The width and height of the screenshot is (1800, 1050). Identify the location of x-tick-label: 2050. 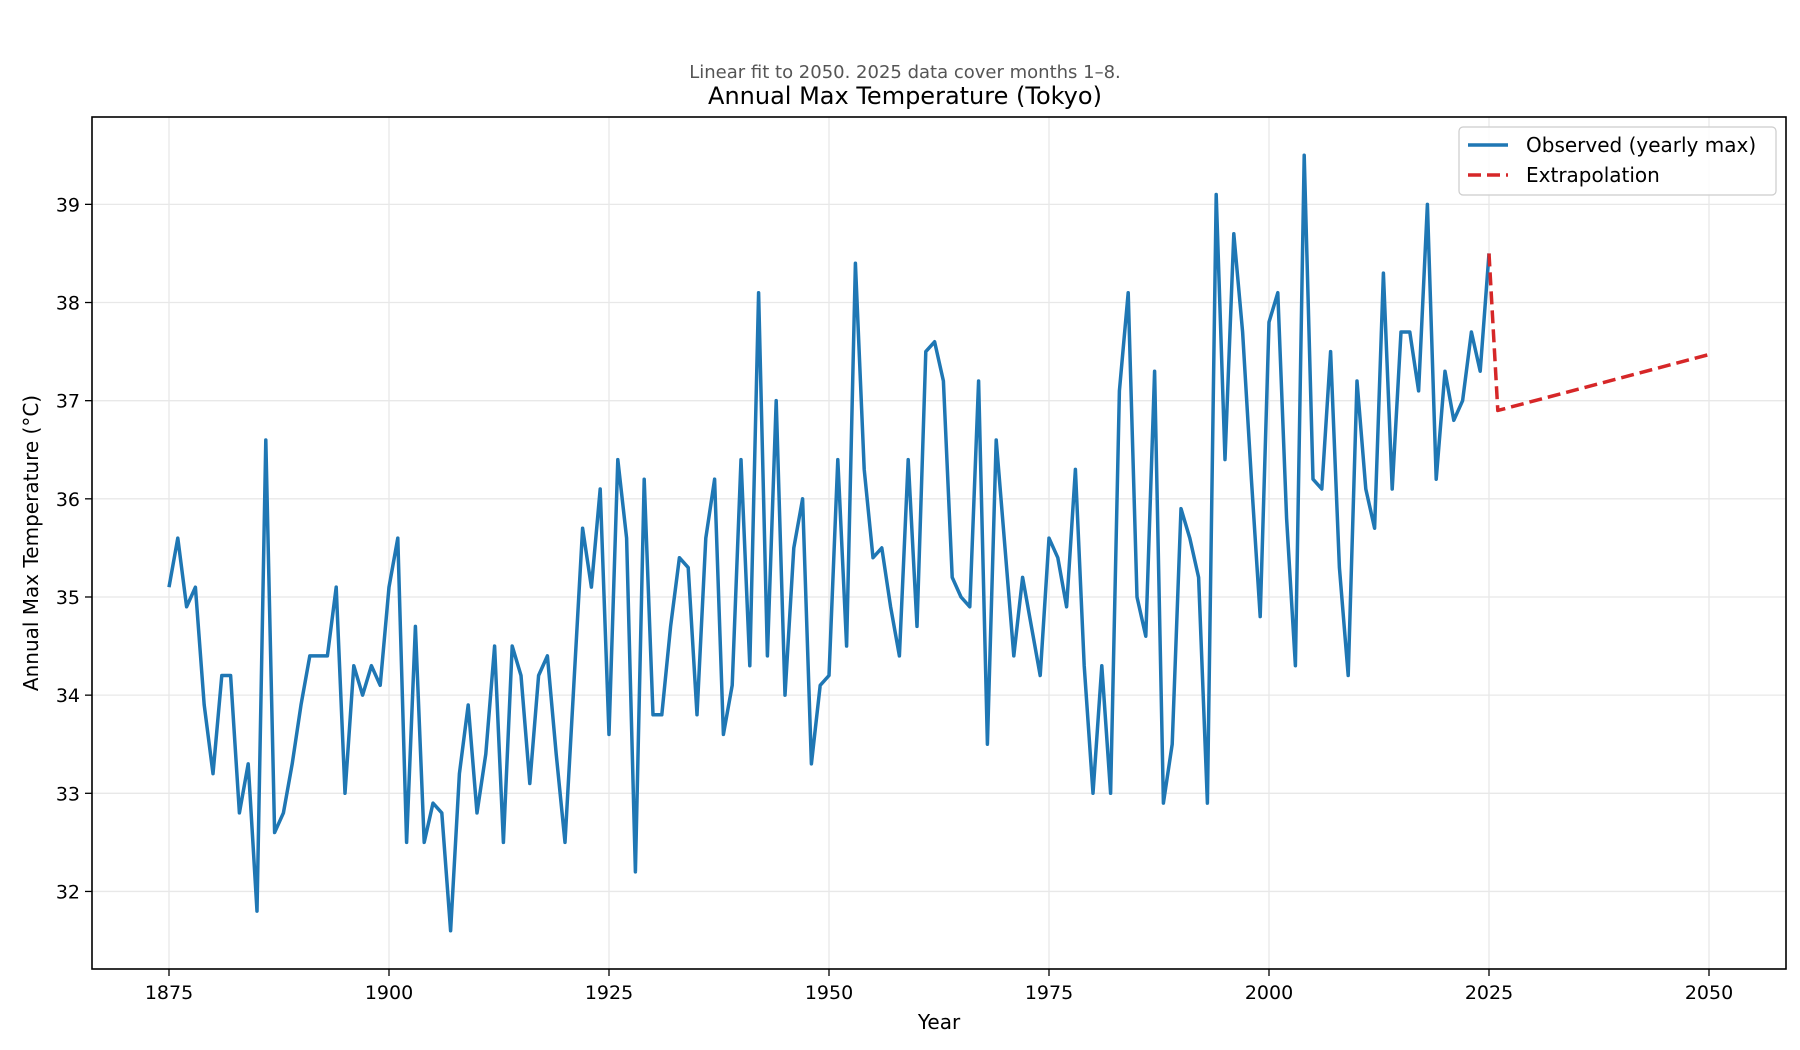
(1709, 993).